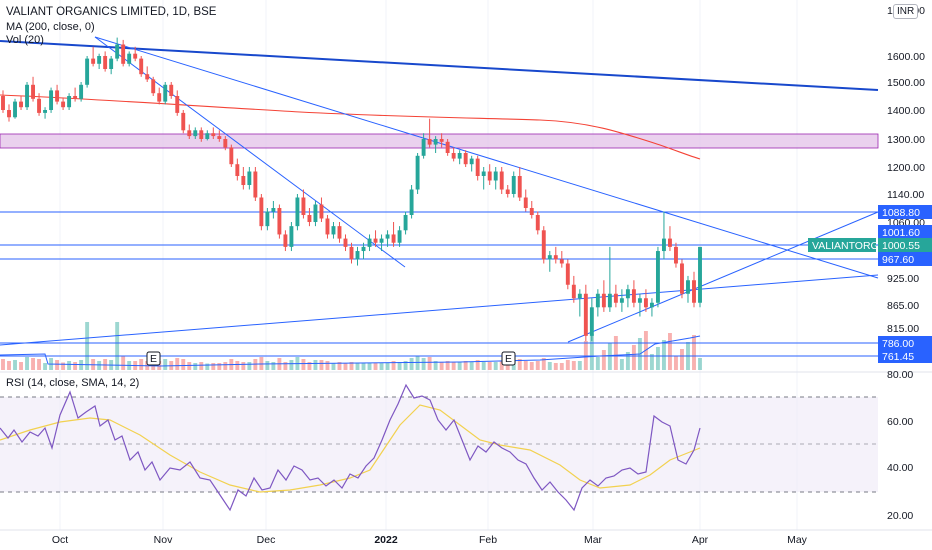 This screenshot has height=550, width=932. What do you see at coordinates (111, 12) in the screenshot?
I see `legend-title: VALIANT ORGANICS LIMITED, 1D, BSE` at bounding box center [111, 12].